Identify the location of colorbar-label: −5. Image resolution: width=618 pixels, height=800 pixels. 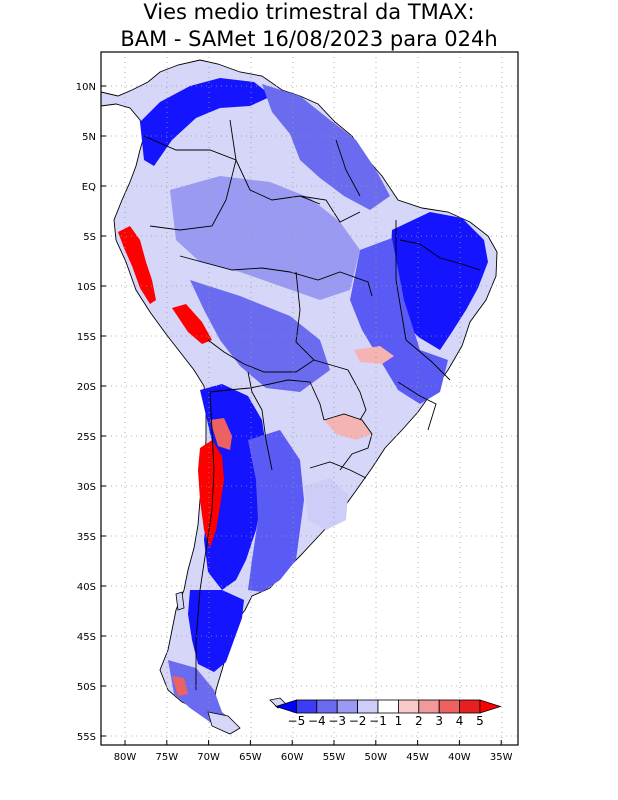
(297, 721).